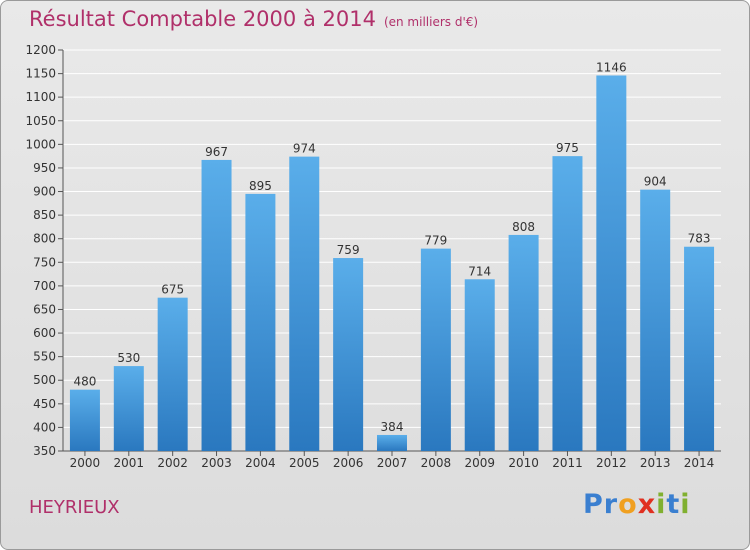 This screenshot has height=550, width=750. What do you see at coordinates (172, 290) in the screenshot?
I see `data-label: 675` at bounding box center [172, 290].